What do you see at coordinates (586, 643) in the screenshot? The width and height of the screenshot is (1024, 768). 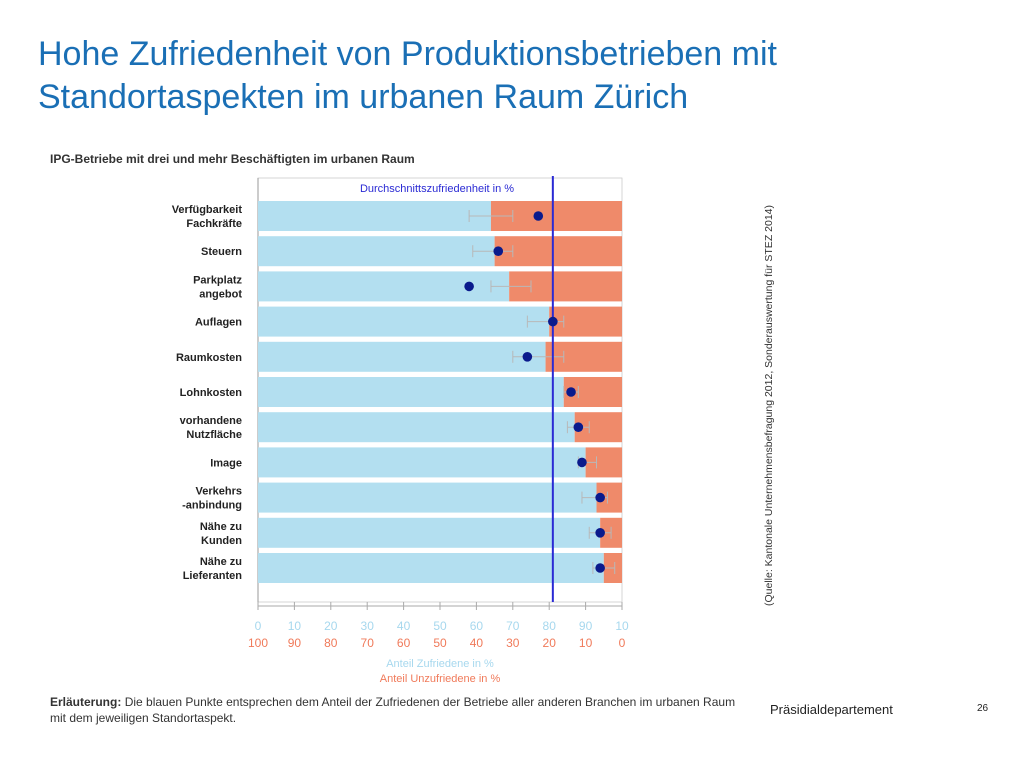 I see `x-tick-label-dissatisfied: 10` at bounding box center [586, 643].